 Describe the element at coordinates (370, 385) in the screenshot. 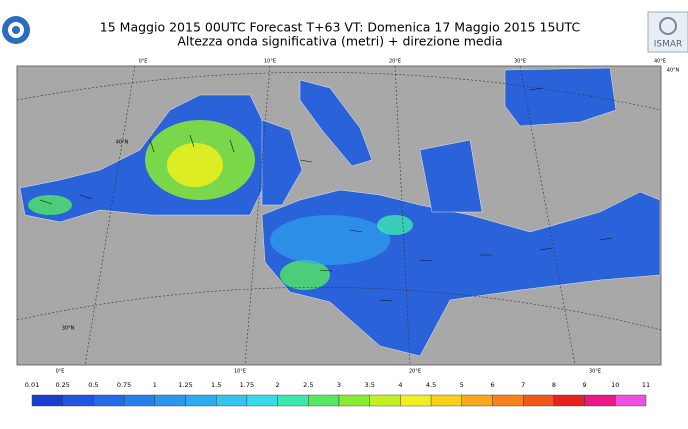

I see `colorbar-label: 3.5` at that location.